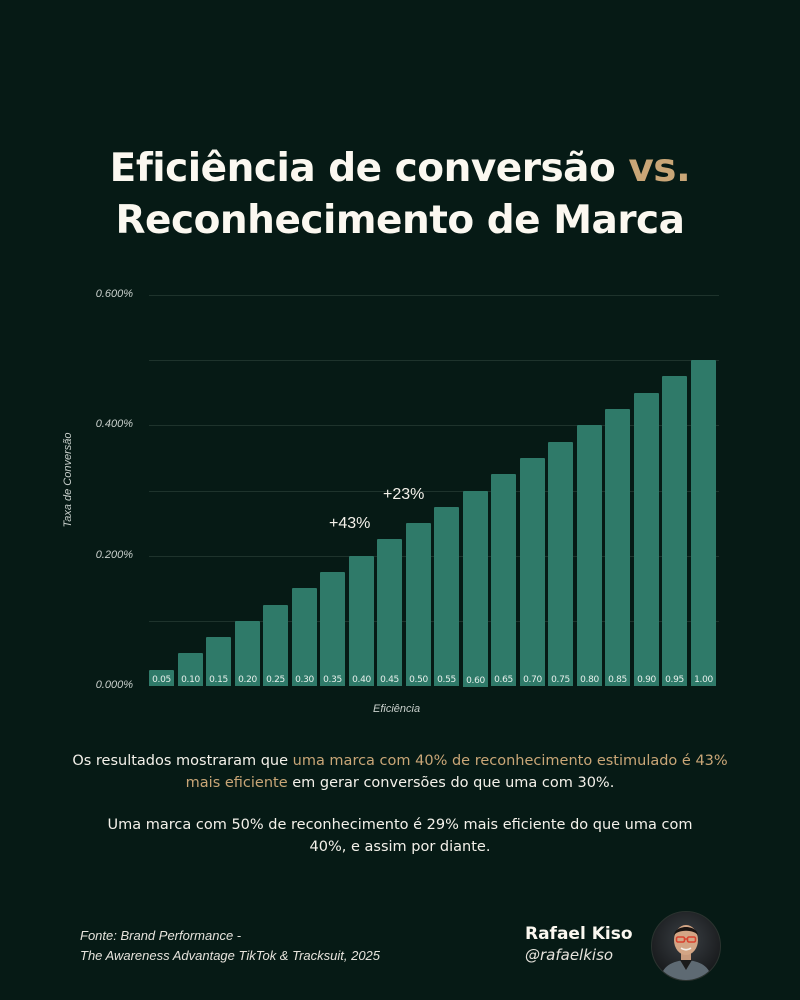 Image resolution: width=800 pixels, height=1000 pixels. What do you see at coordinates (560, 680) in the screenshot?
I see `bar-category-label: 0.75` at bounding box center [560, 680].